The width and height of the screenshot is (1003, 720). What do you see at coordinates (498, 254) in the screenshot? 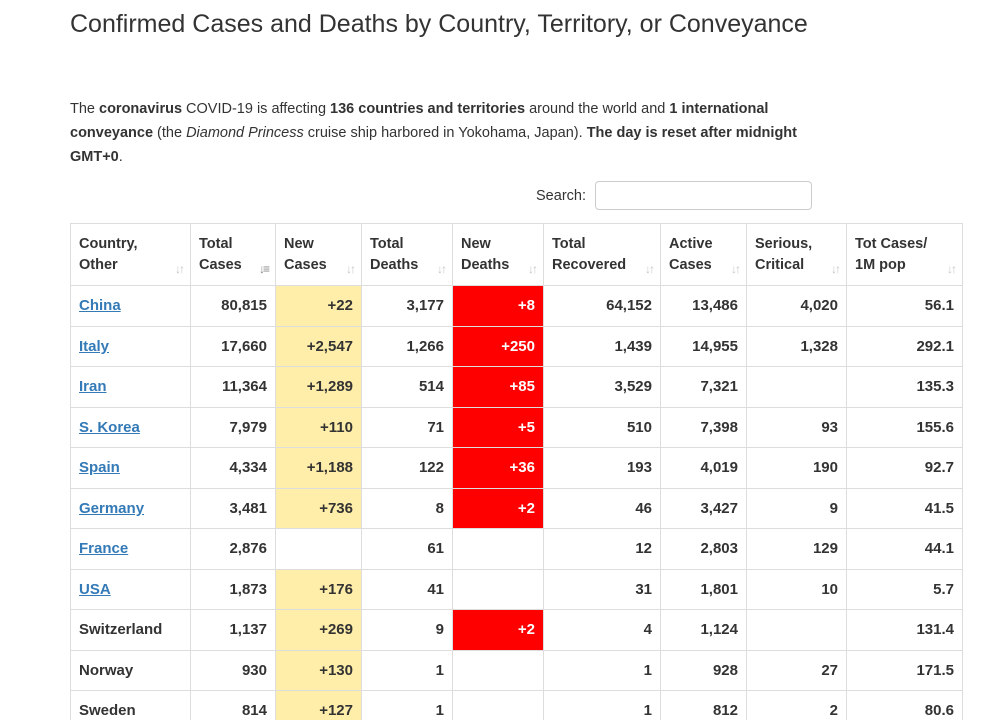
I see `column-header-new-deaths: New Deaths ↓↑` at bounding box center [498, 254].